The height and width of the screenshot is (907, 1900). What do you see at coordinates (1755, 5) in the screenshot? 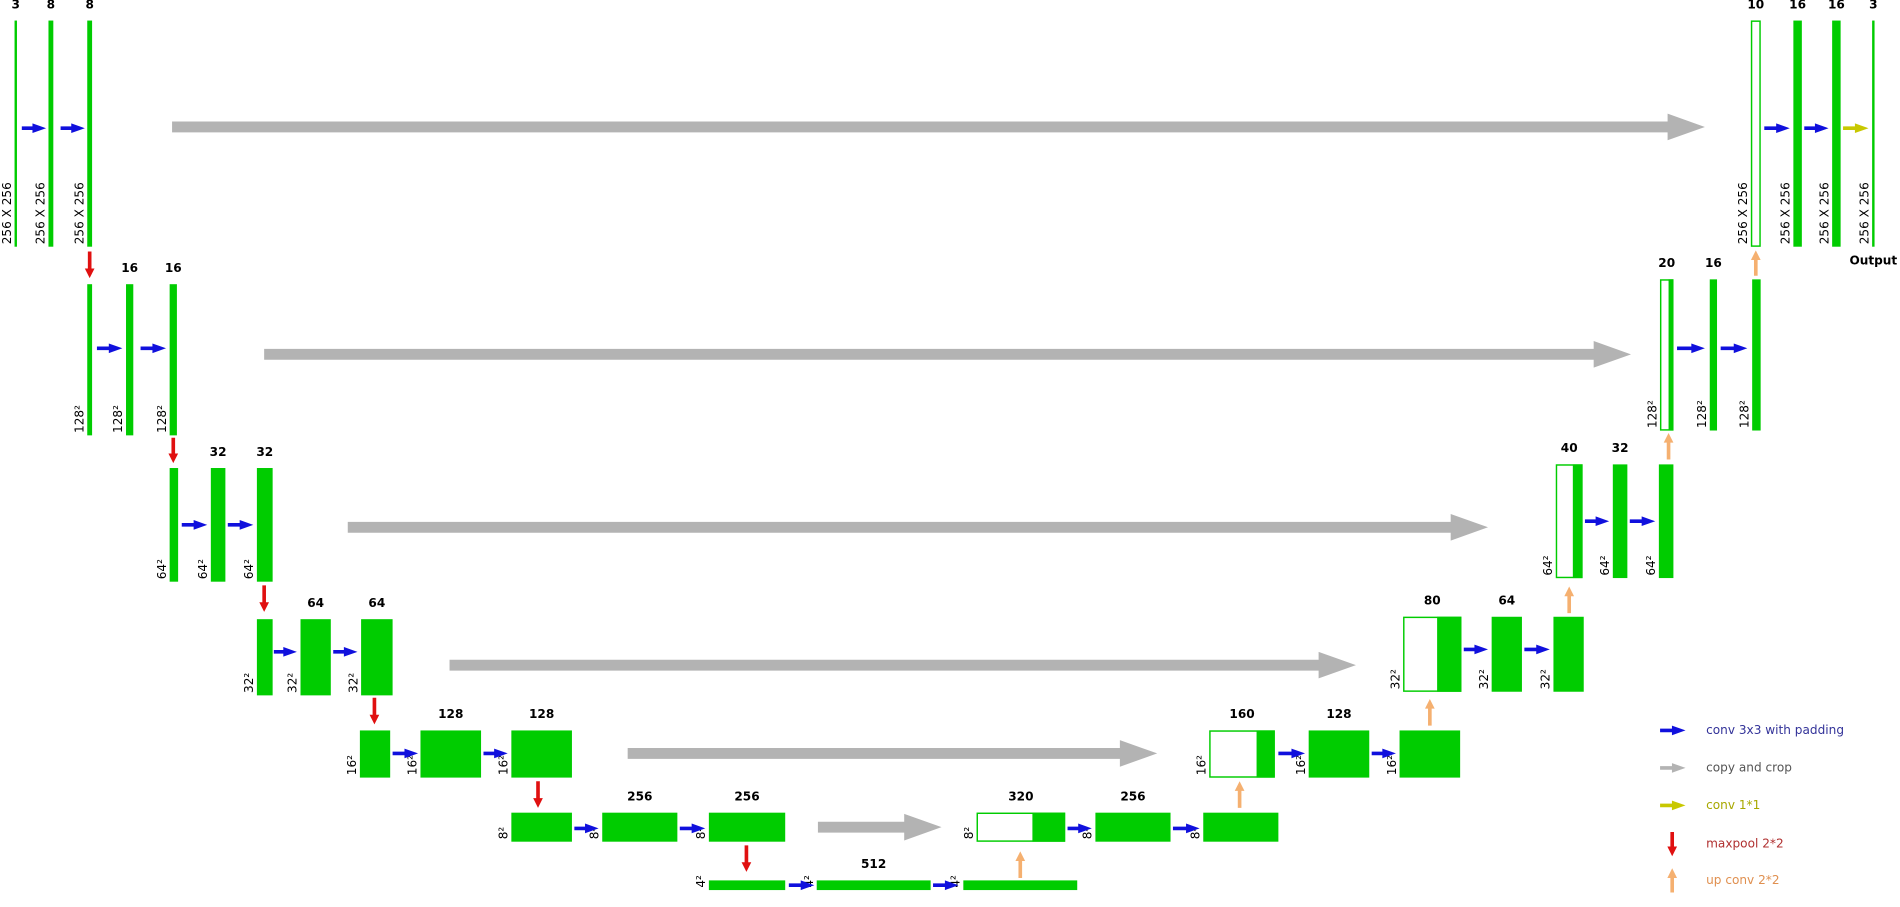
I see `channel-label: 10` at bounding box center [1755, 5].